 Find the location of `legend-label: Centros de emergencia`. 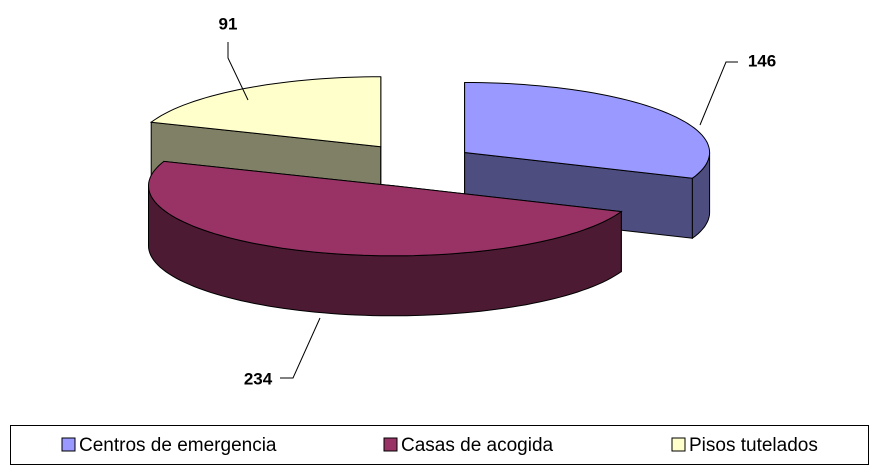

legend-label: Centros de emergencia is located at coordinates (178, 445).